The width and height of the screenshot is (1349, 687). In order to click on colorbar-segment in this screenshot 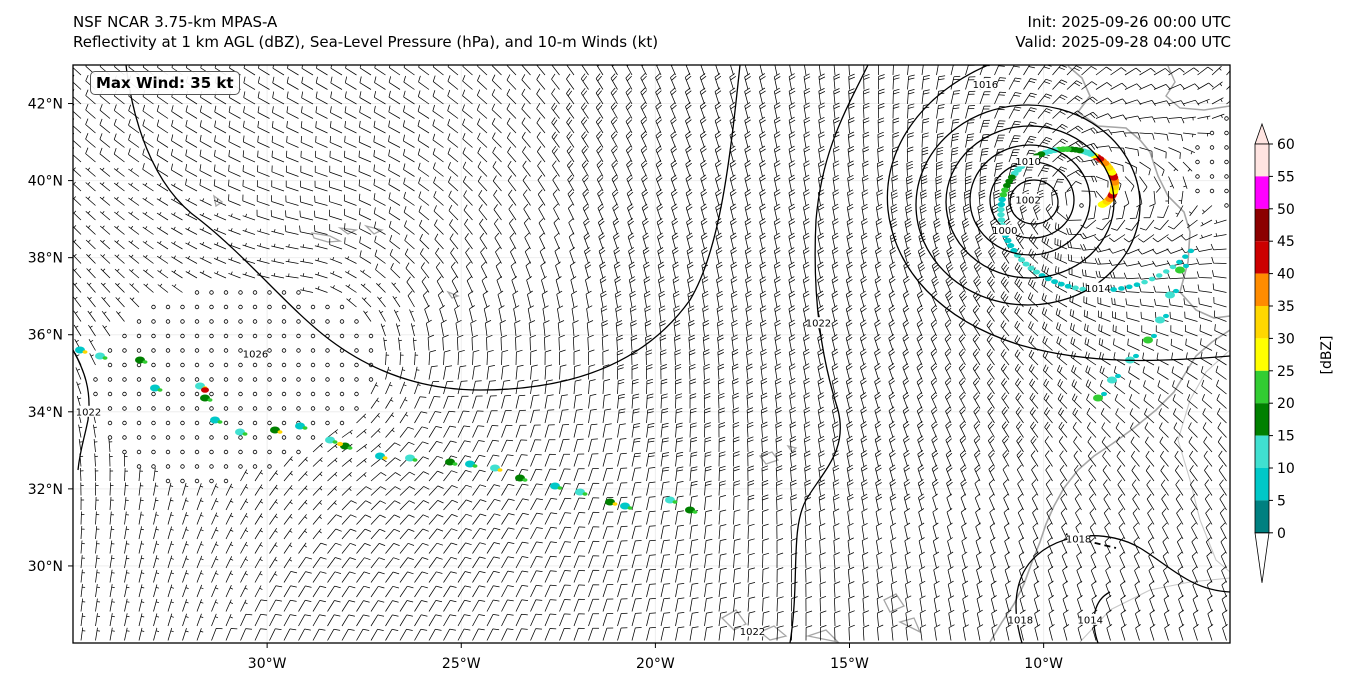, I will do `click(1262, 419)`.